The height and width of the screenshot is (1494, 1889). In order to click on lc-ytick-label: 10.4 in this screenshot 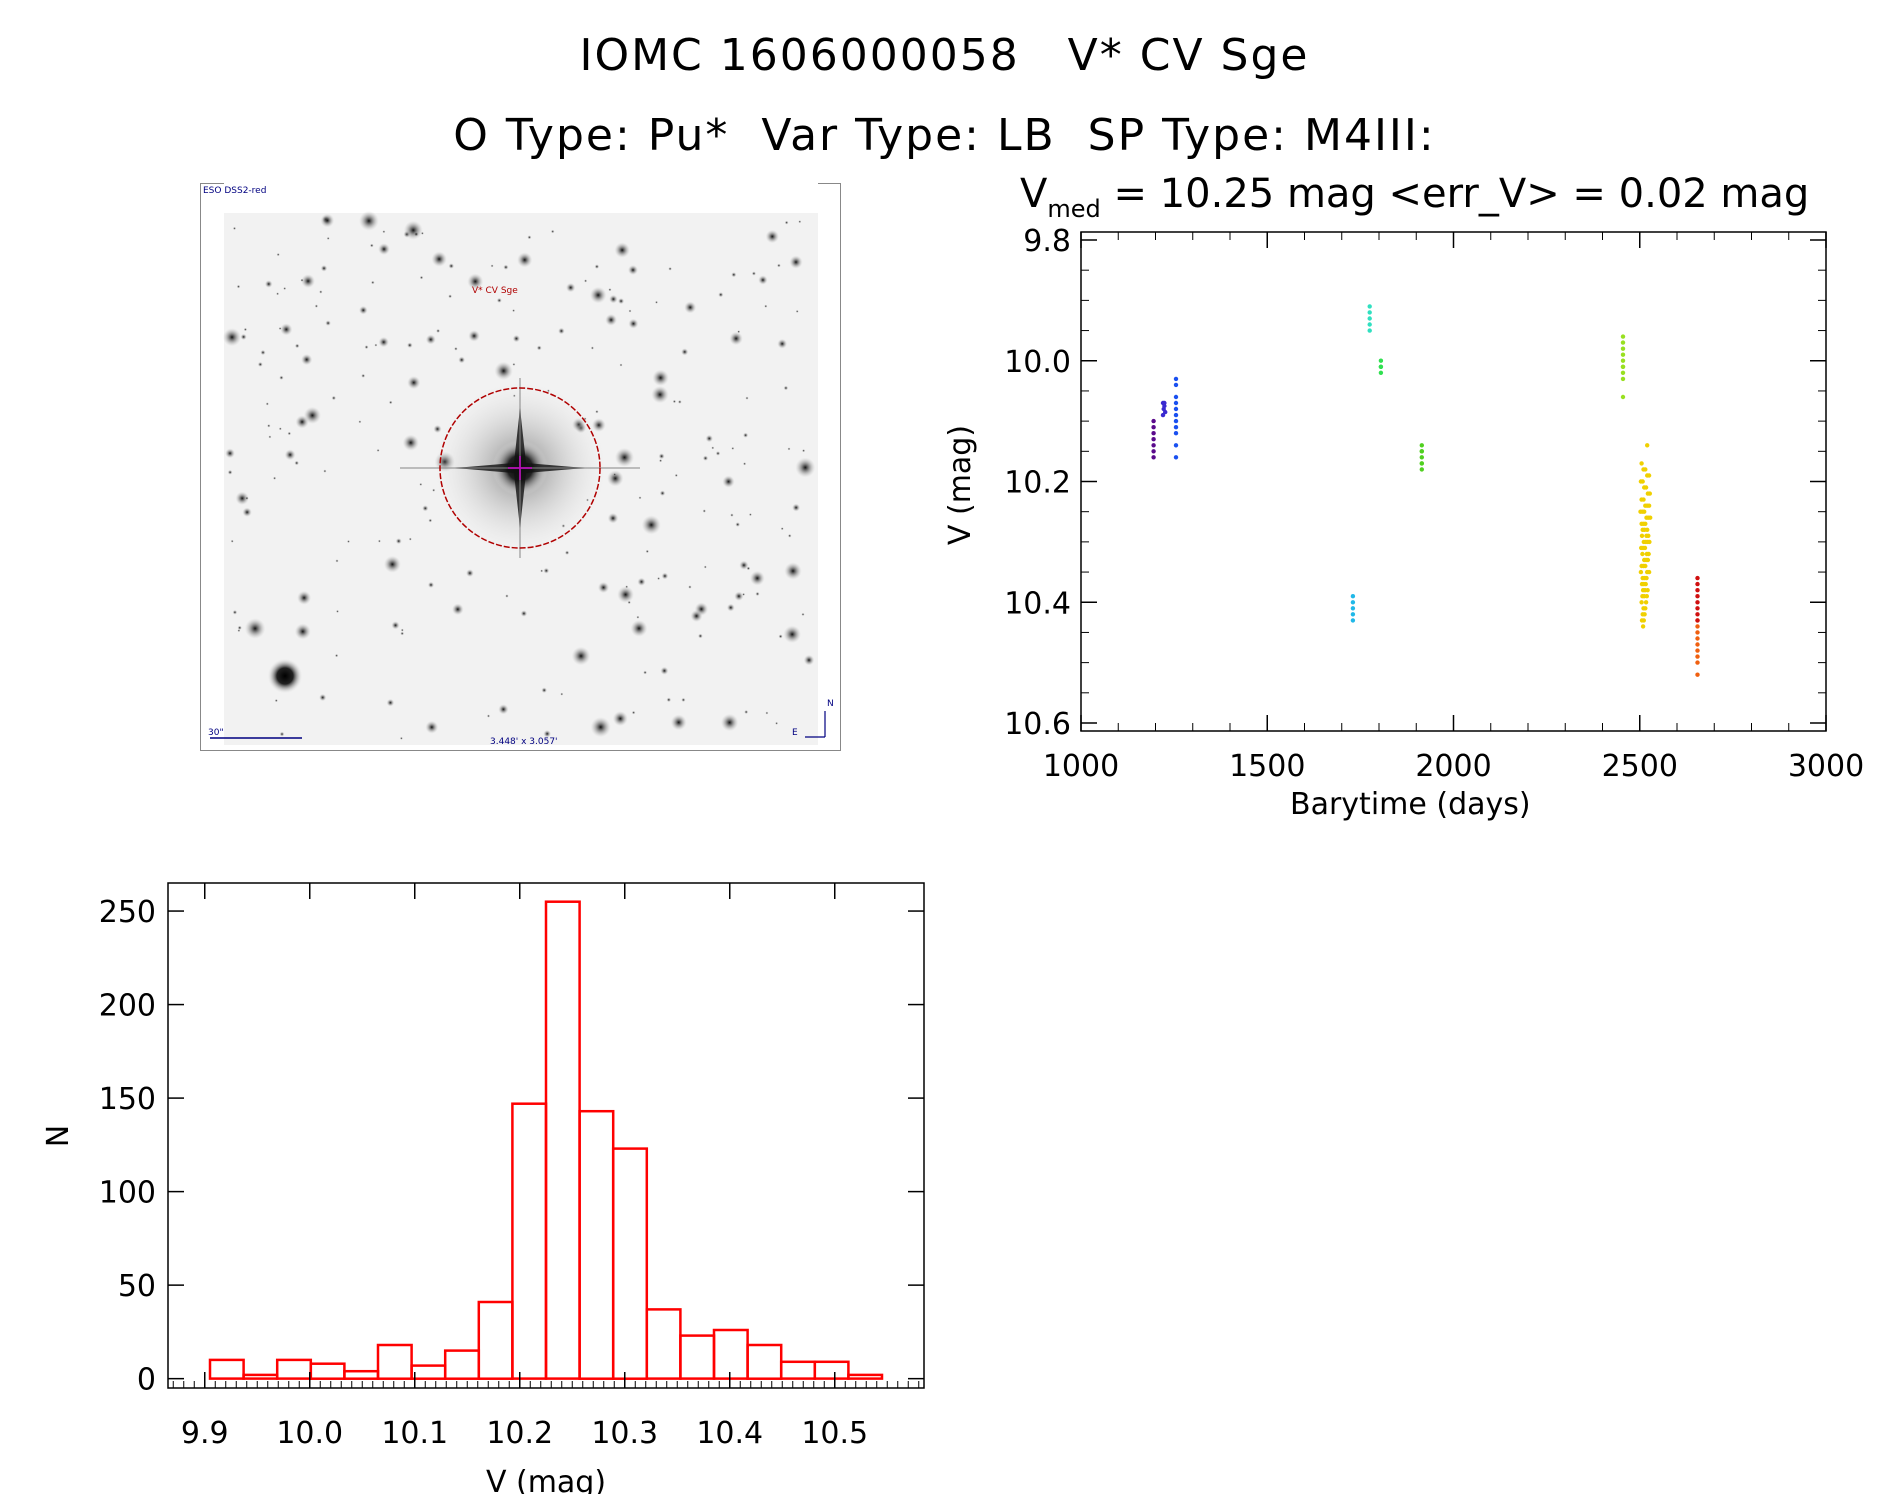, I will do `click(1037, 603)`.